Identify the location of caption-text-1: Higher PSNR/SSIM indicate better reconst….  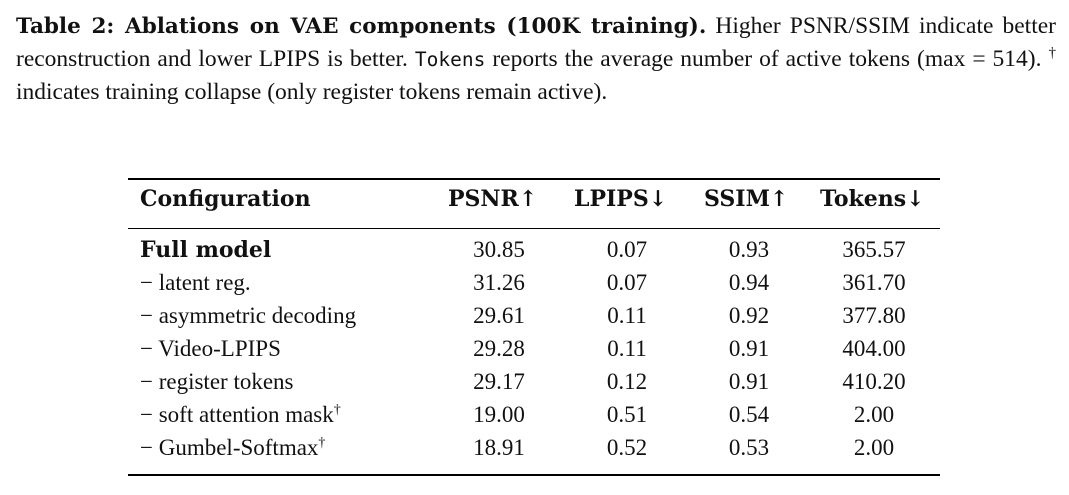
(536, 42).